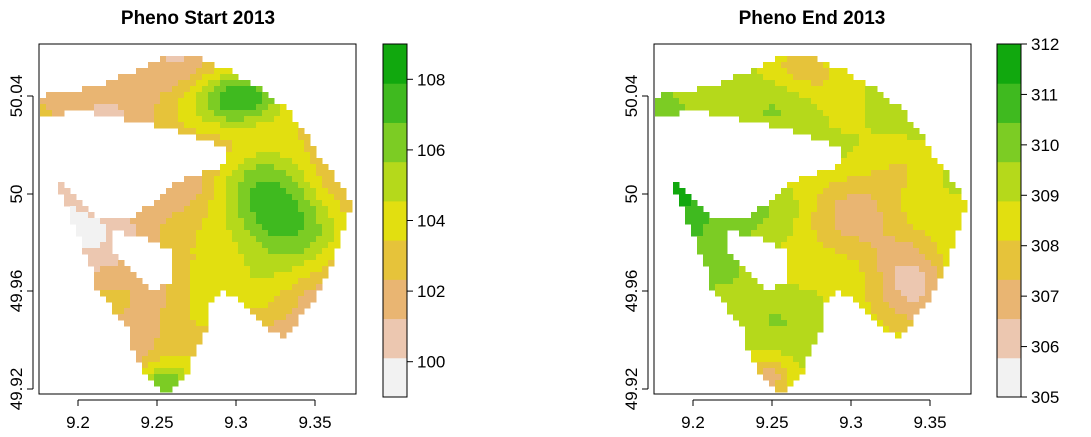 Image resolution: width=1091 pixels, height=437 pixels. What do you see at coordinates (1027, 221) in the screenshot?
I see `color-legend: 305 306 307 308 309 310 311 312` at bounding box center [1027, 221].